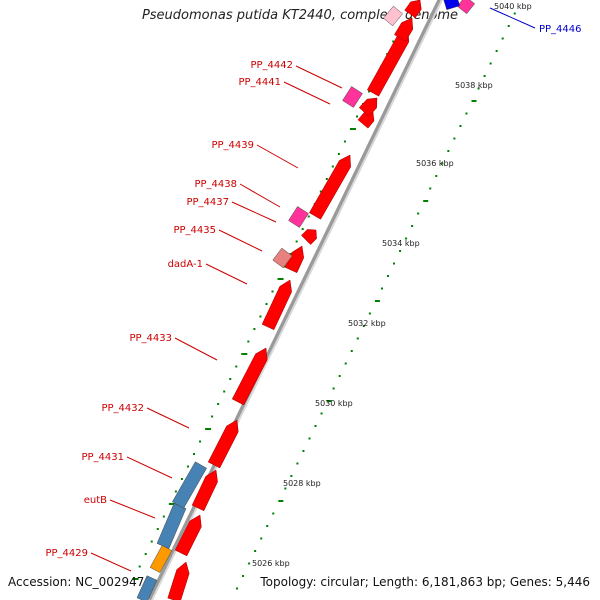  Describe the element at coordinates (367, 323) in the screenshot. I see `kbp-tick-label: 5032 kbp` at that location.